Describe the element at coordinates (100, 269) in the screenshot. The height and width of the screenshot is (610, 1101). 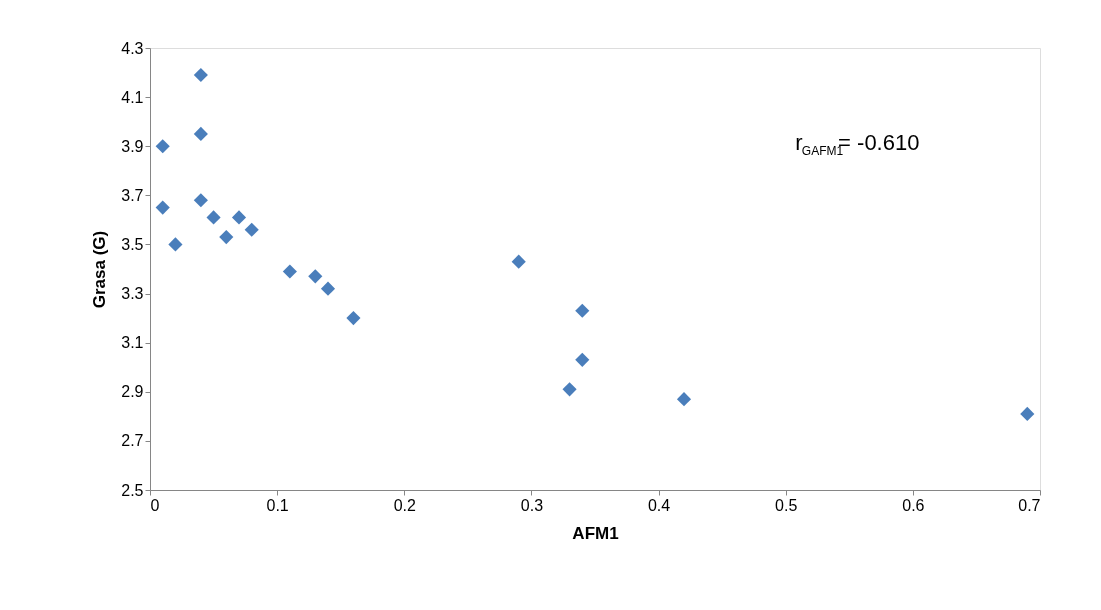
I see `y-axis-title: Grasa (G)` at that location.